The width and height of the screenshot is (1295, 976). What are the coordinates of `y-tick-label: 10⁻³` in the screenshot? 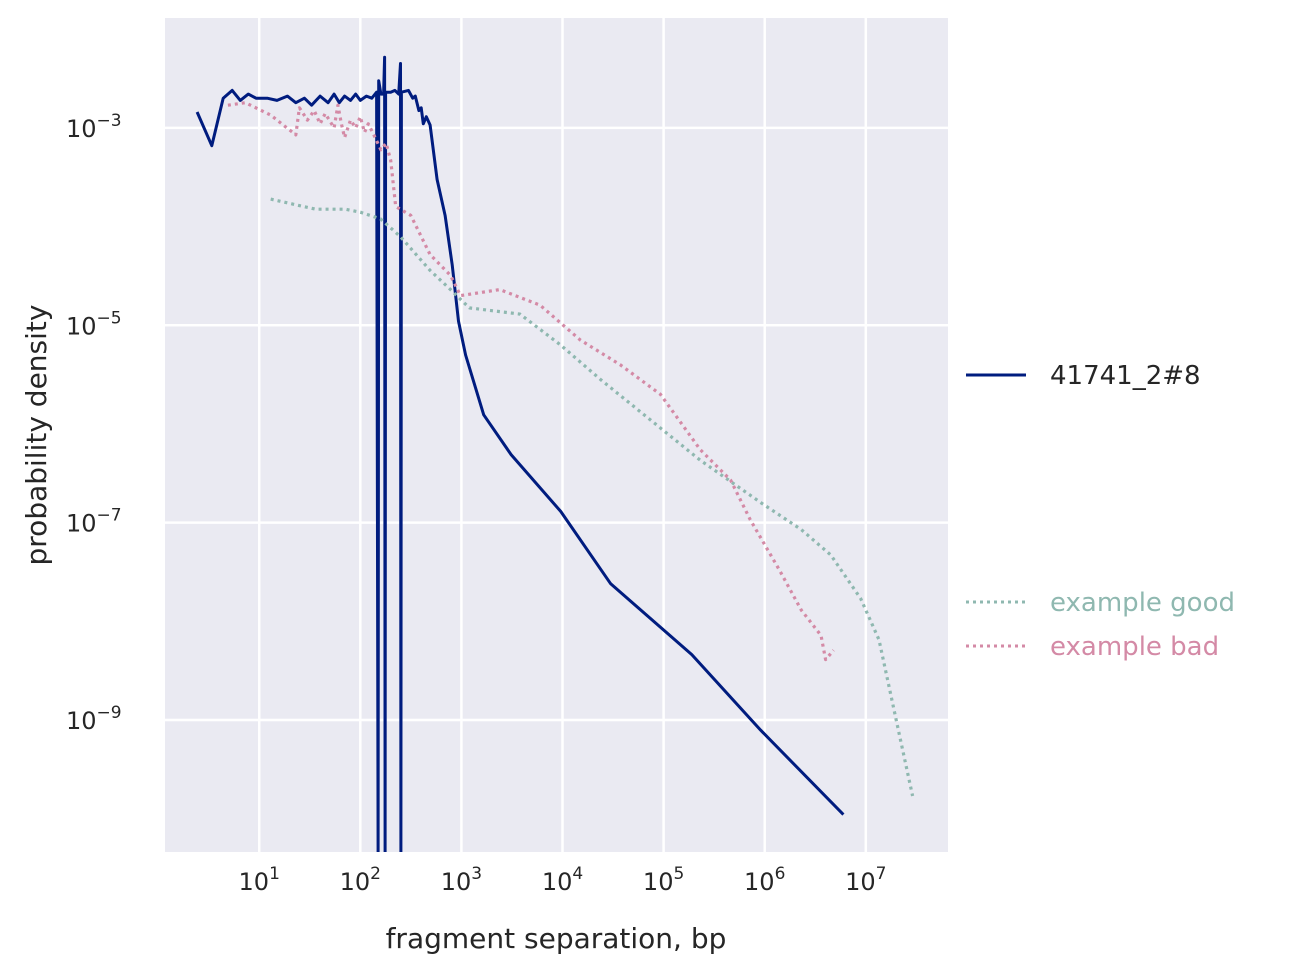 It's located at (94, 127).